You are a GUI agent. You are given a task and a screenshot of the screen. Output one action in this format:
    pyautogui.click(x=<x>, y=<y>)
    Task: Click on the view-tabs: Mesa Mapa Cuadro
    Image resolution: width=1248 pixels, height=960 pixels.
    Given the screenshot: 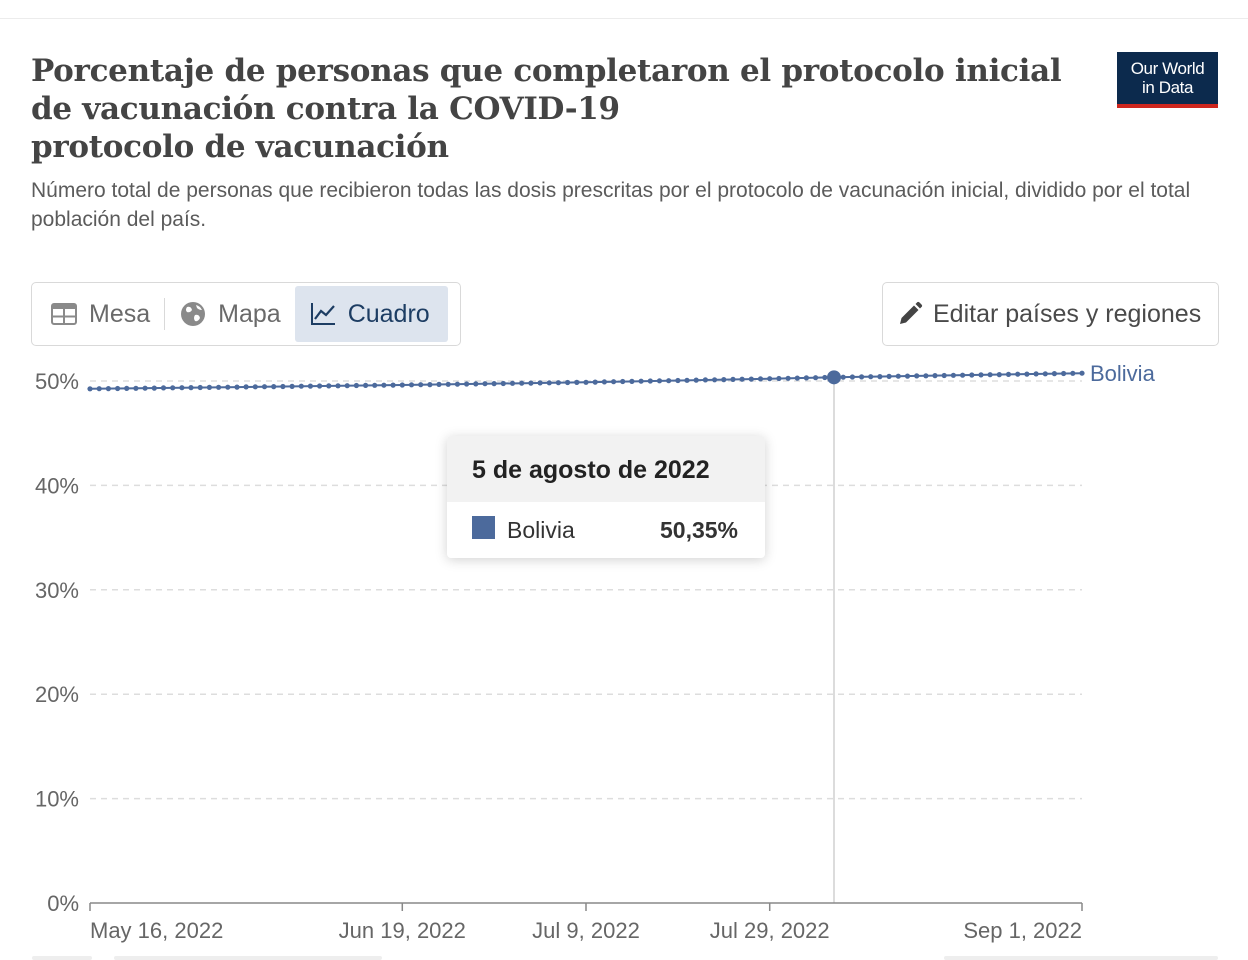 What is the action you would take?
    pyautogui.click(x=246, y=314)
    